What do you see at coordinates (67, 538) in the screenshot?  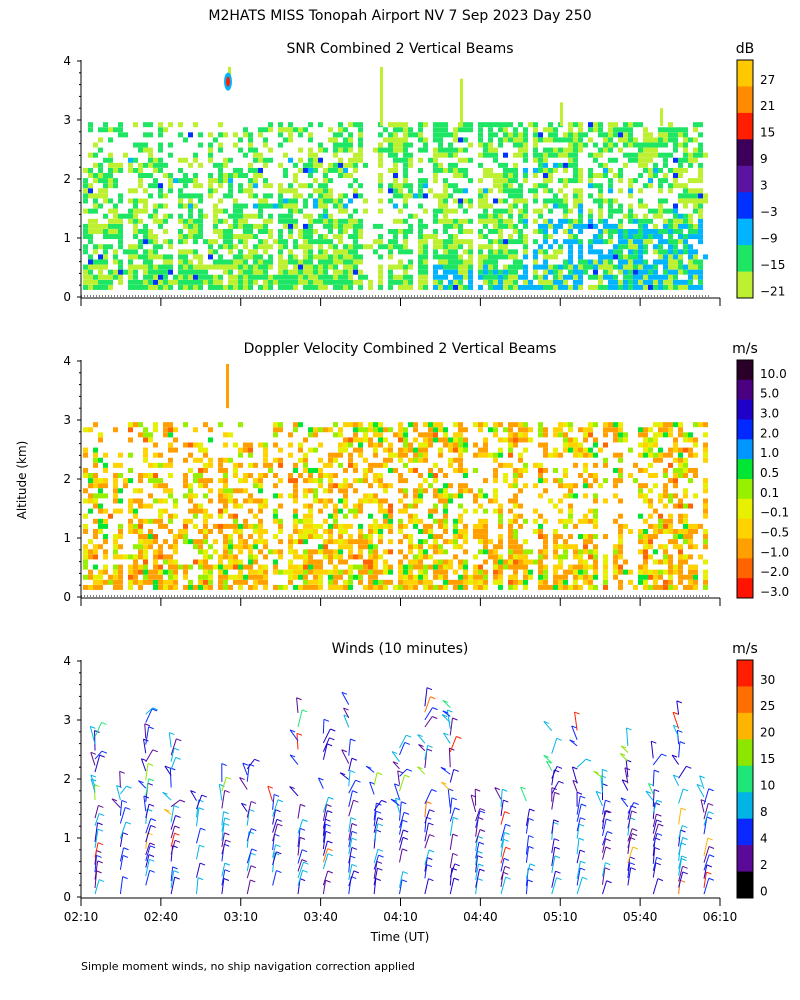 I see `y-tick-label: 1` at bounding box center [67, 538].